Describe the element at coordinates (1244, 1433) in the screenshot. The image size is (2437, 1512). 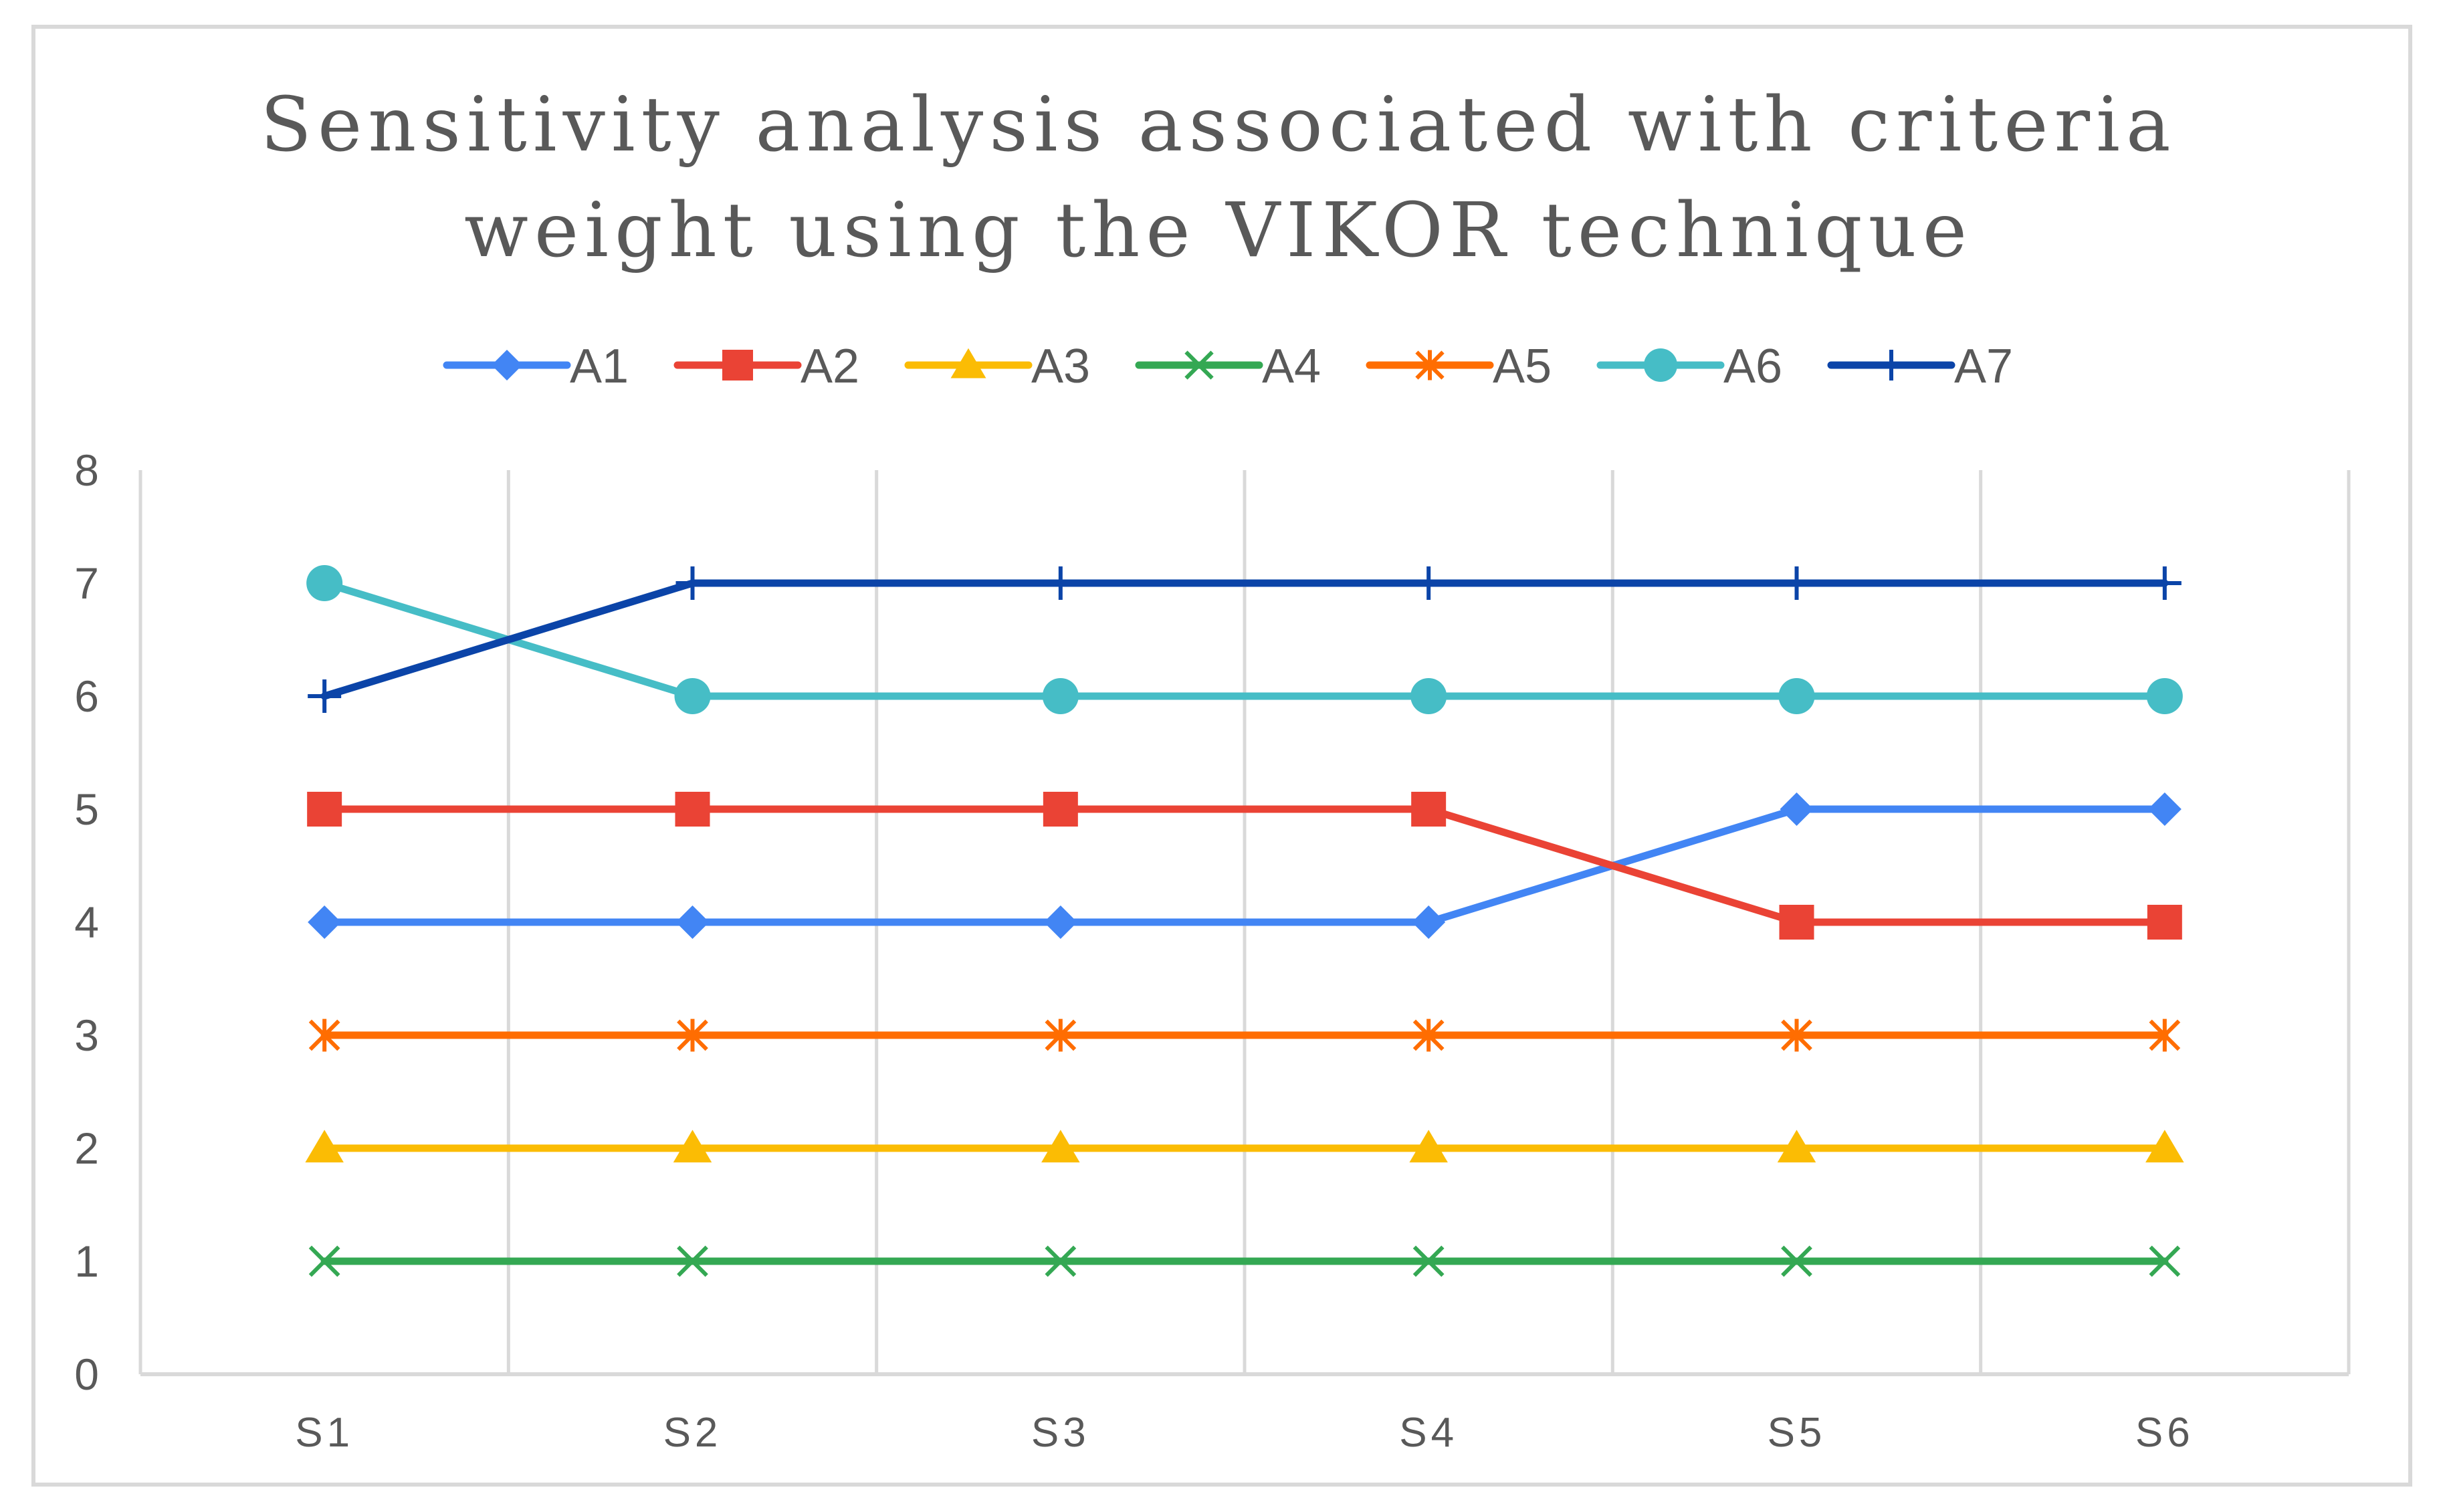
I see `x-axis: S1 S2 S3 S4 S5 S6` at that location.